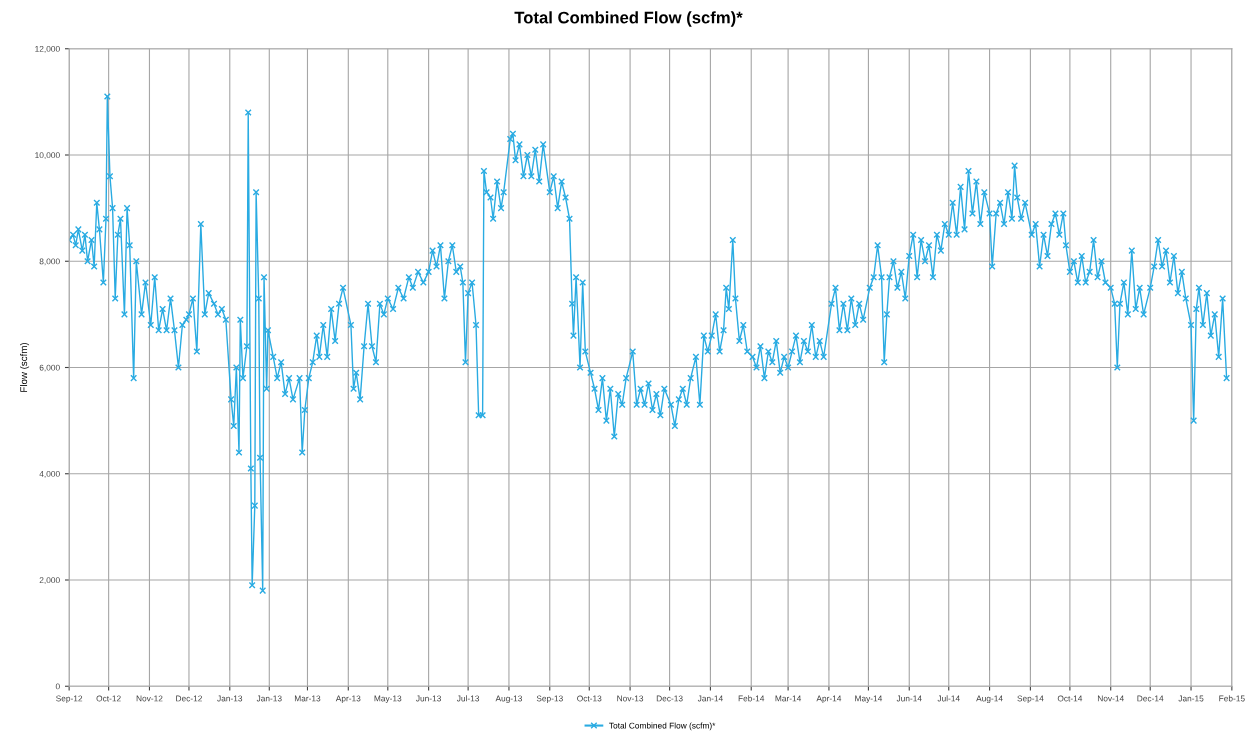 This screenshot has height=750, width=1257. Describe the element at coordinates (348, 699) in the screenshot. I see `x-tick-label: Apr-13` at that location.